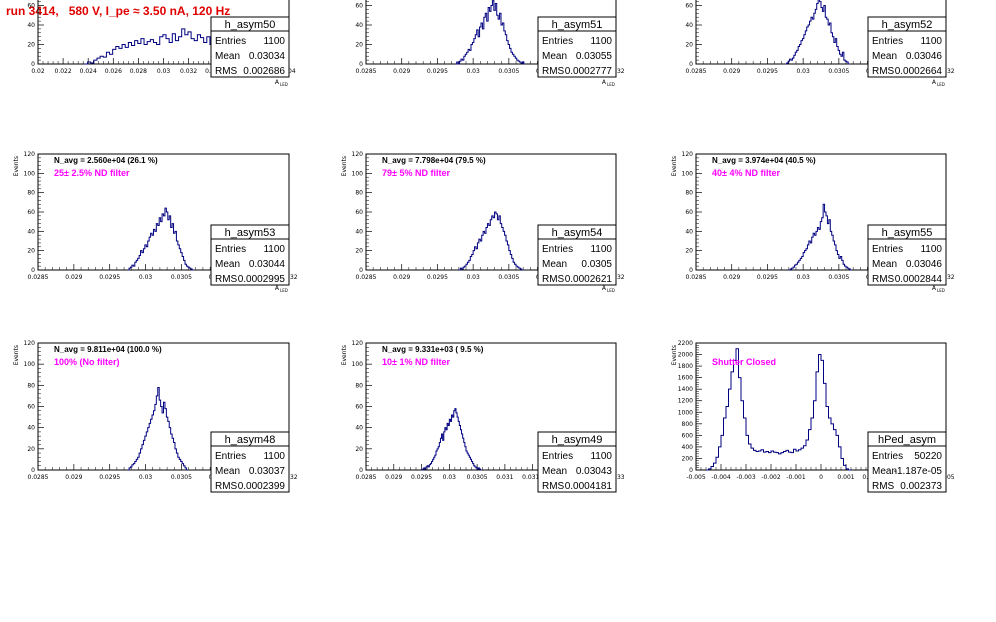 Image resolution: width=996 pixels, height=622 pixels. What do you see at coordinates (721, 477) in the screenshot?
I see `x-tick-label: -0.004` at bounding box center [721, 477].